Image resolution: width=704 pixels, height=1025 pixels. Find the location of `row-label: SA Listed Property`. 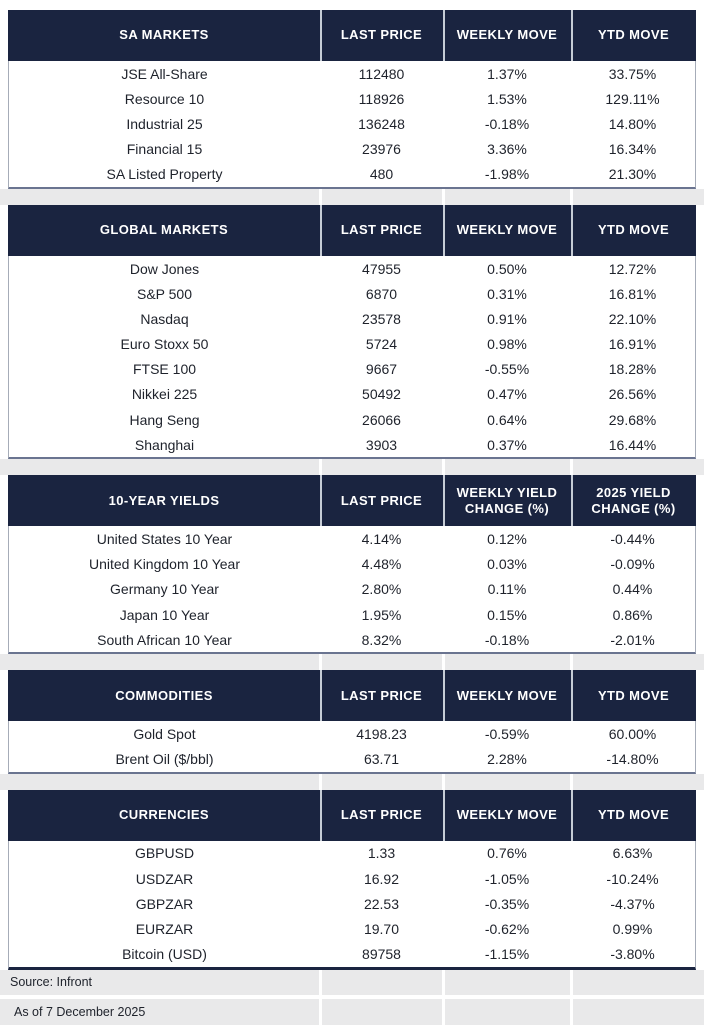

row-label: SA Listed Property is located at coordinates (164, 174).